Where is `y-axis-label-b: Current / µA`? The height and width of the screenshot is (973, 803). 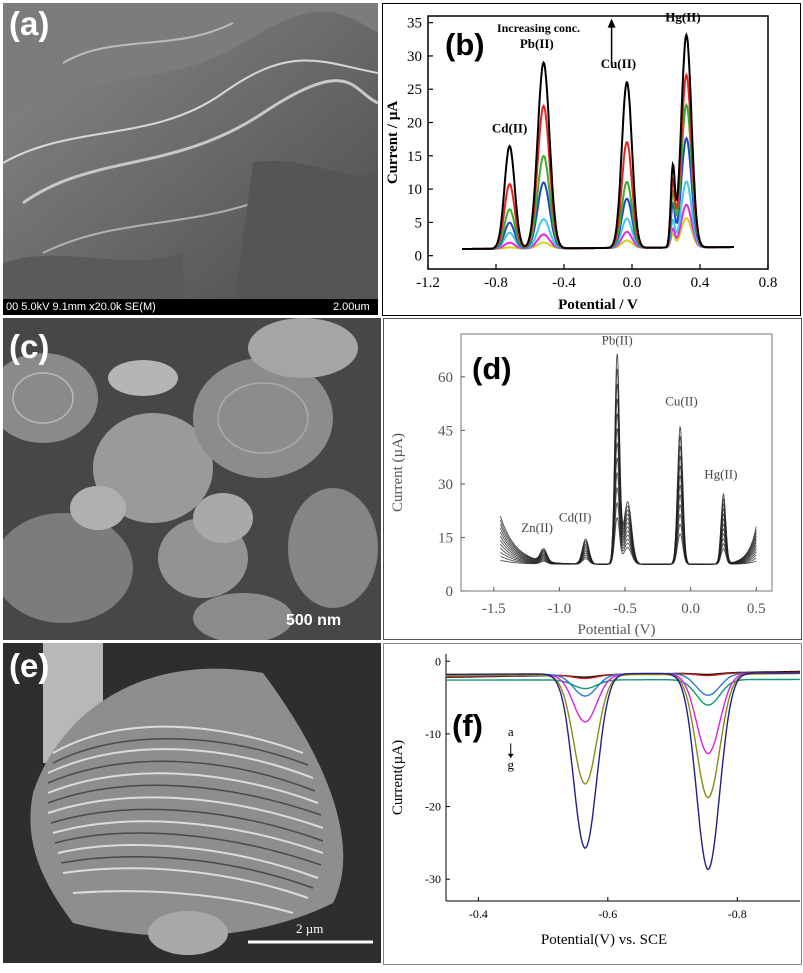
y-axis-label-b: Current / µA is located at coordinates (393, 143).